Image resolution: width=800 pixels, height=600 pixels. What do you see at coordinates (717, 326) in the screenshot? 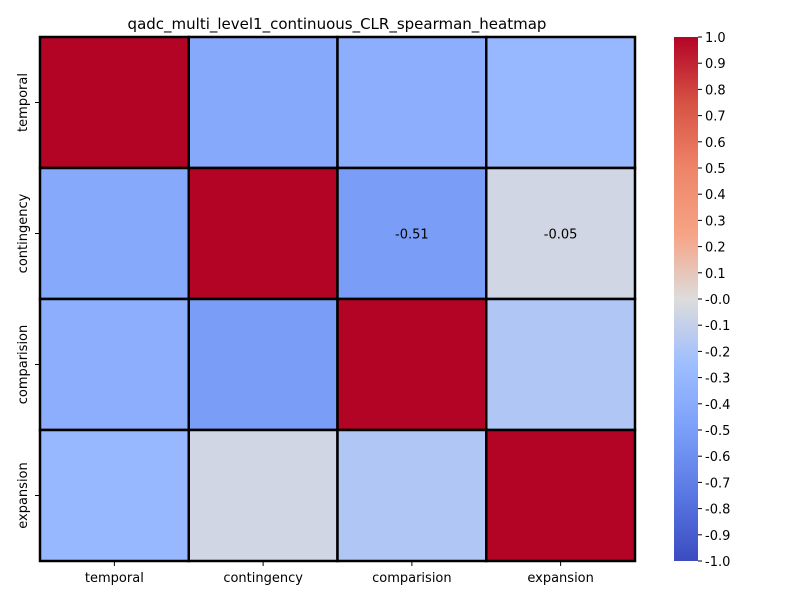
I see `colorbar-tick-label: -0.1` at bounding box center [717, 326].